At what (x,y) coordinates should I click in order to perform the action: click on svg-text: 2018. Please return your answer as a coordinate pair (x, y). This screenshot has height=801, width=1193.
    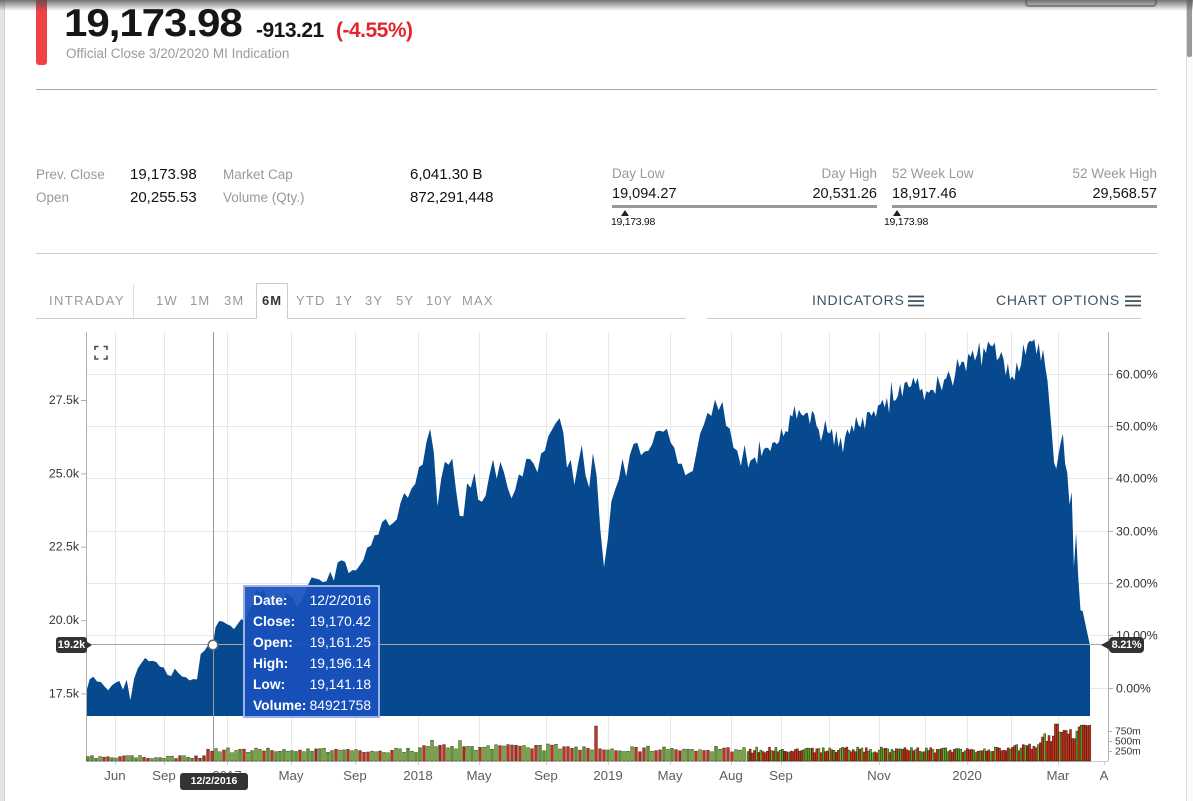
    Looking at the image, I should click on (418, 775).